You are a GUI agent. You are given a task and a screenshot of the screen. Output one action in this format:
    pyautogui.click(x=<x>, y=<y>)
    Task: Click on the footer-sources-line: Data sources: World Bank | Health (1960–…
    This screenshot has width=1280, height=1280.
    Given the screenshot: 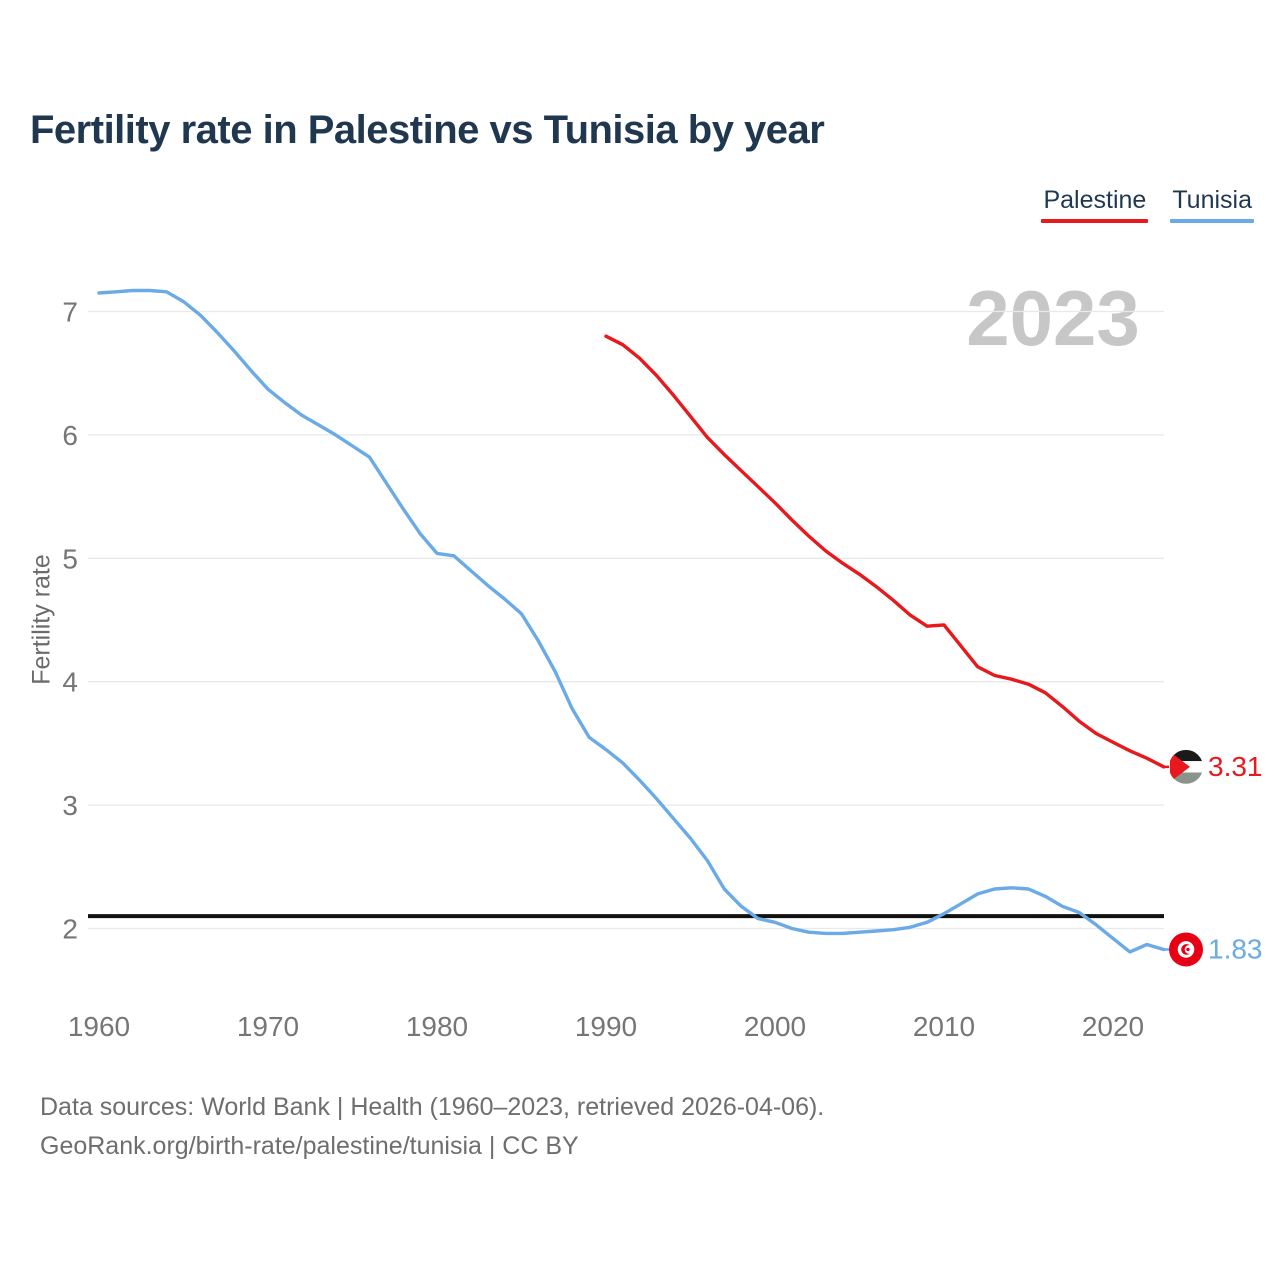 What is the action you would take?
    pyautogui.click(x=432, y=1107)
    